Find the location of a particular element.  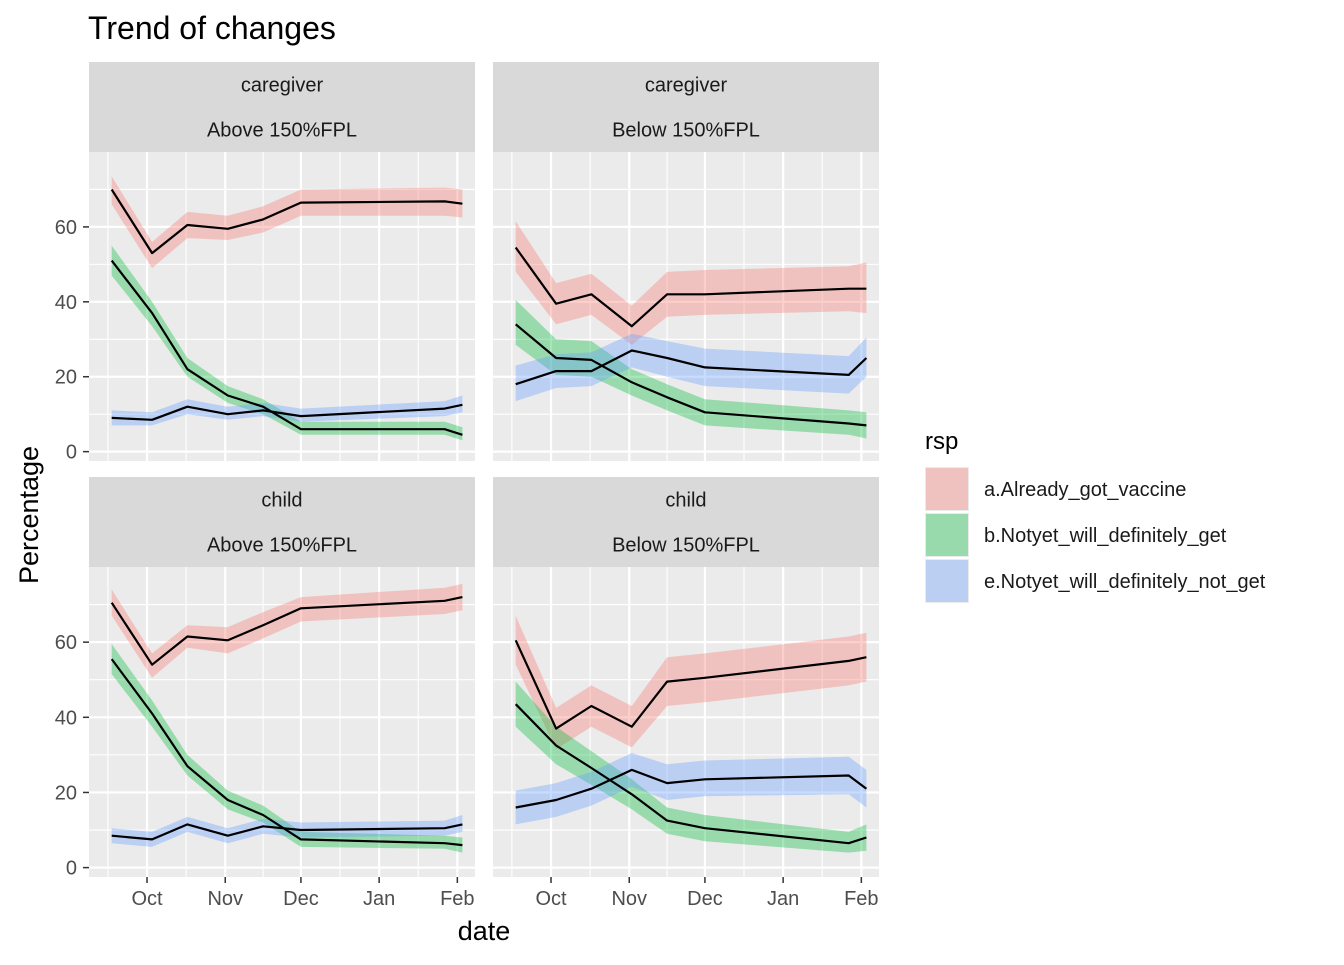

x-axis-label: date is located at coordinates (484, 931).